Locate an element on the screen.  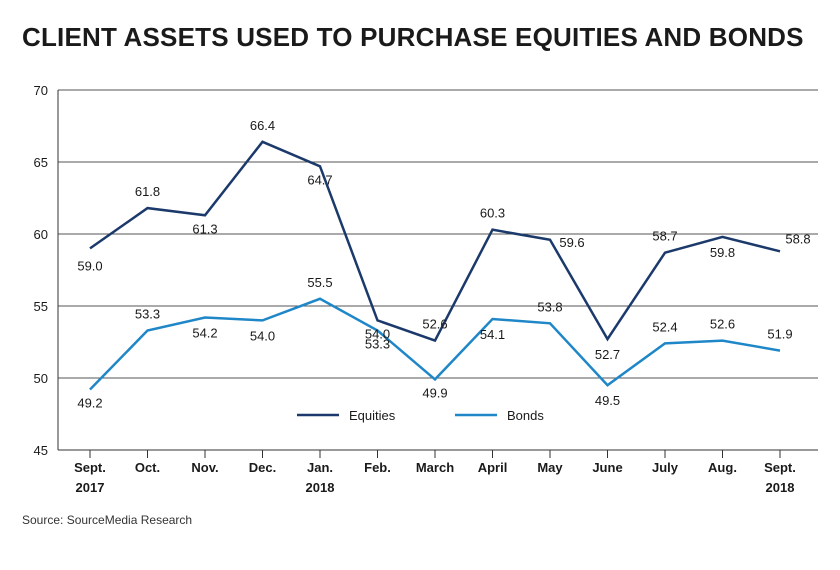
x-tick-label: Dec. is located at coordinates (262, 467).